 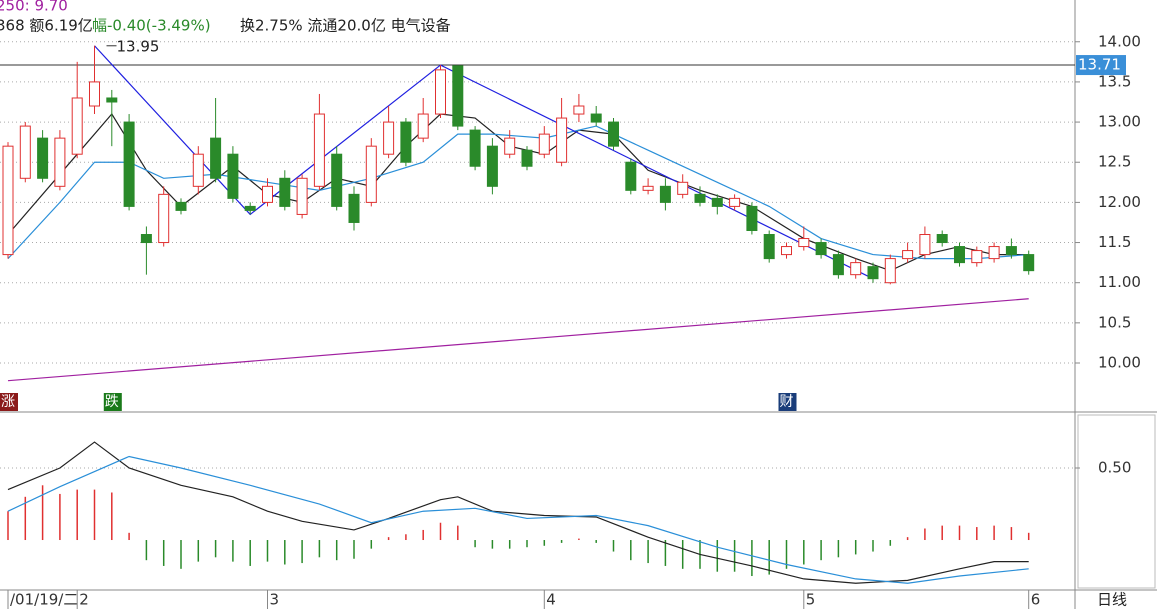 I want to click on marker-label: 跌, so click(x=112, y=402).